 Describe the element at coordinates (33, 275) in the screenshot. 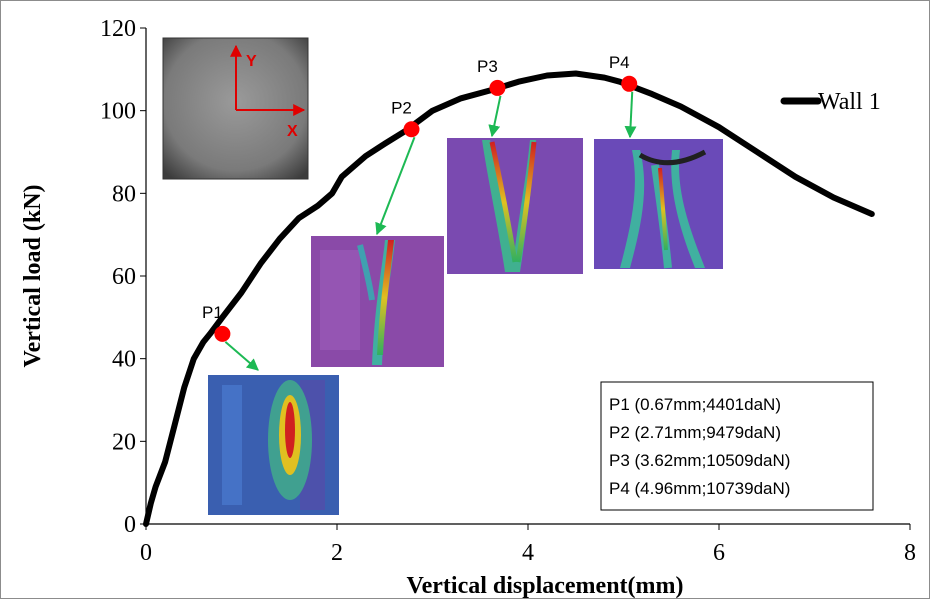

I see `y-axis-title: Vertical load (kN)` at that location.